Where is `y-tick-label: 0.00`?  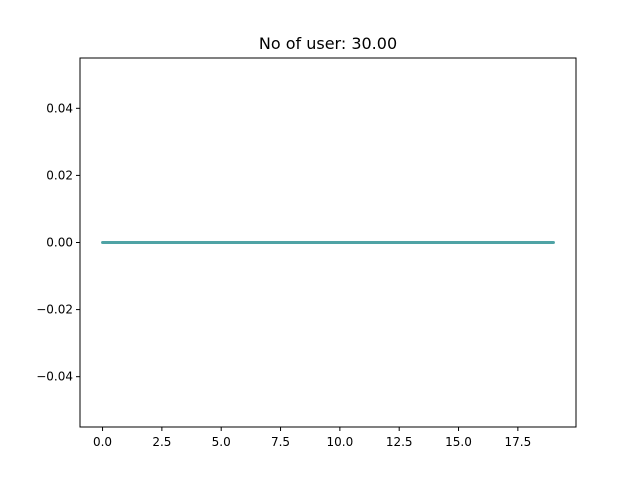
y-tick-label: 0.00 is located at coordinates (59, 243).